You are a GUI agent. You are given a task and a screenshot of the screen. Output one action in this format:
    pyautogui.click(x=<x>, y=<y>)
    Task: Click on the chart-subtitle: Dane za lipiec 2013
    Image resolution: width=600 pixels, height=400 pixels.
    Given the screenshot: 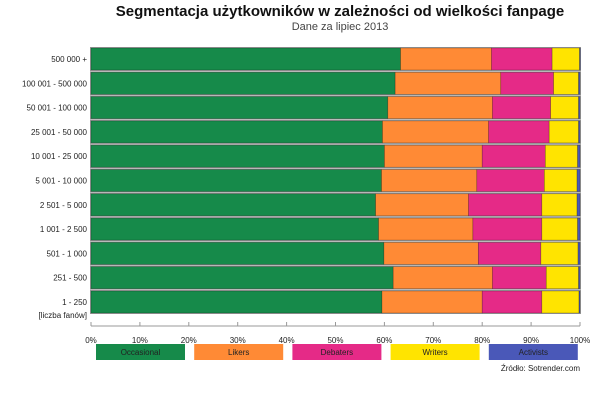 What is the action you would take?
    pyautogui.click(x=340, y=27)
    